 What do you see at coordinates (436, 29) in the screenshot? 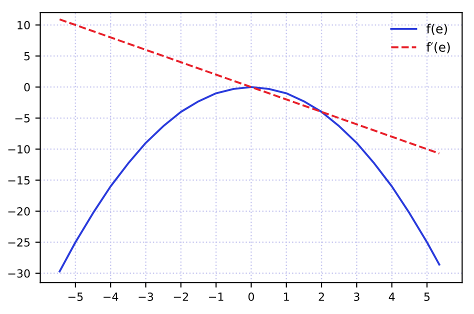
I see `legend-label: f(e)` at bounding box center [436, 29].